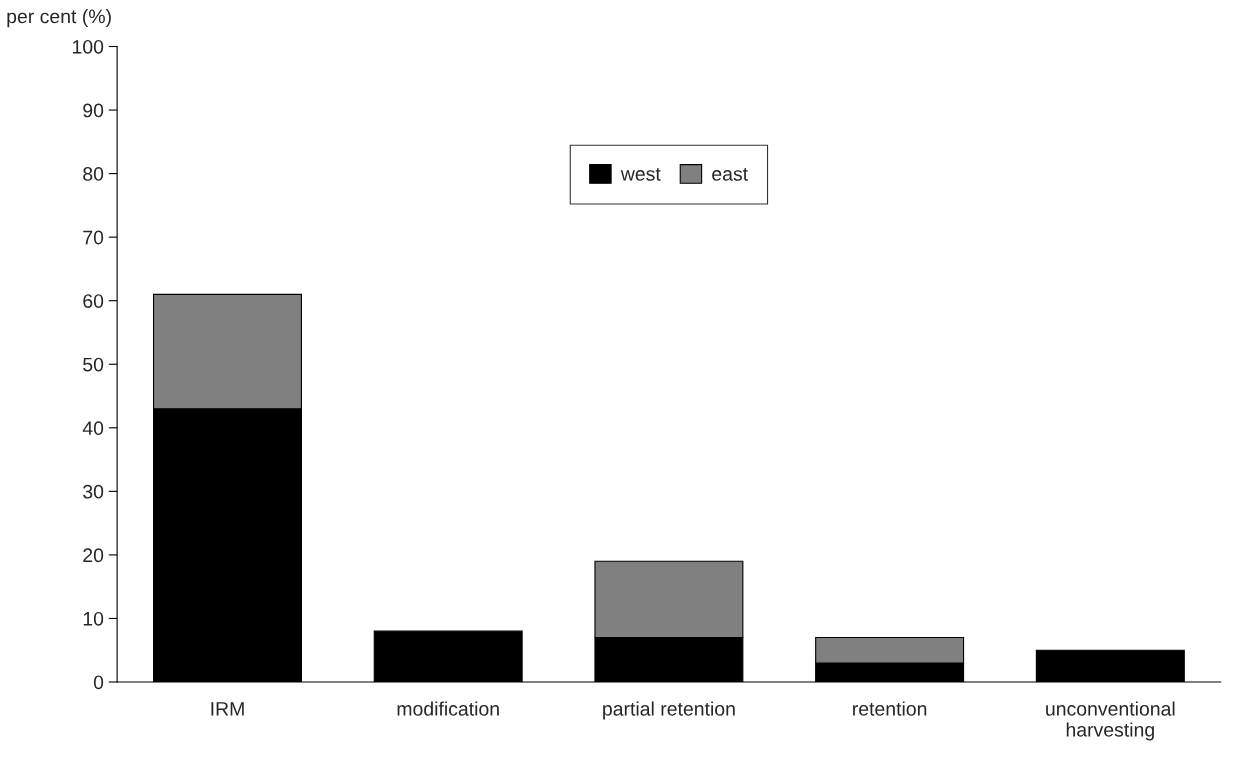  Describe the element at coordinates (93, 301) in the screenshot. I see `y-tick-label: 60` at that location.